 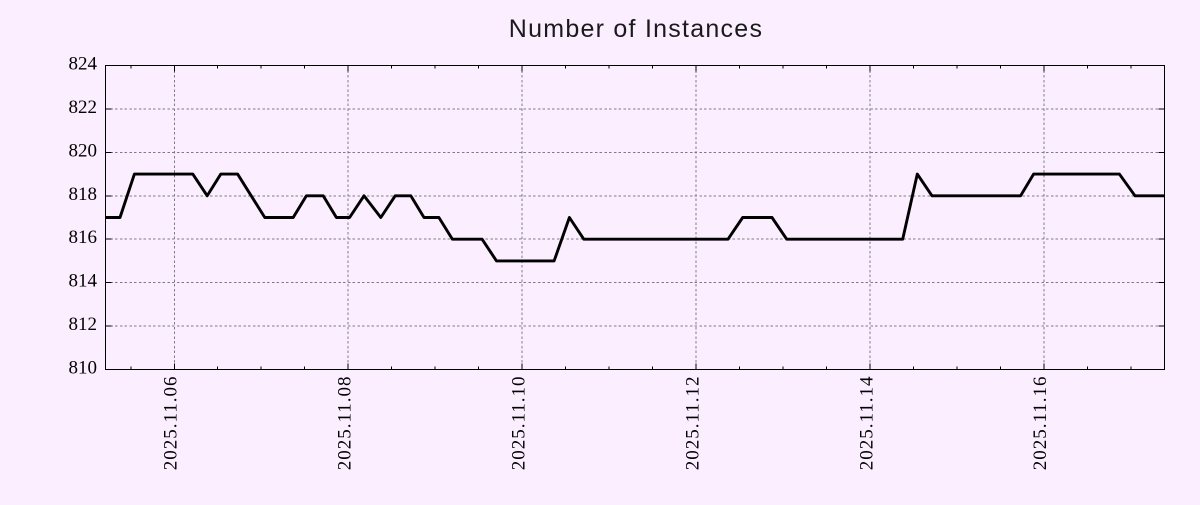 What do you see at coordinates (344, 423) in the screenshot?
I see `svg-text: 2025.11.08` at bounding box center [344, 423].